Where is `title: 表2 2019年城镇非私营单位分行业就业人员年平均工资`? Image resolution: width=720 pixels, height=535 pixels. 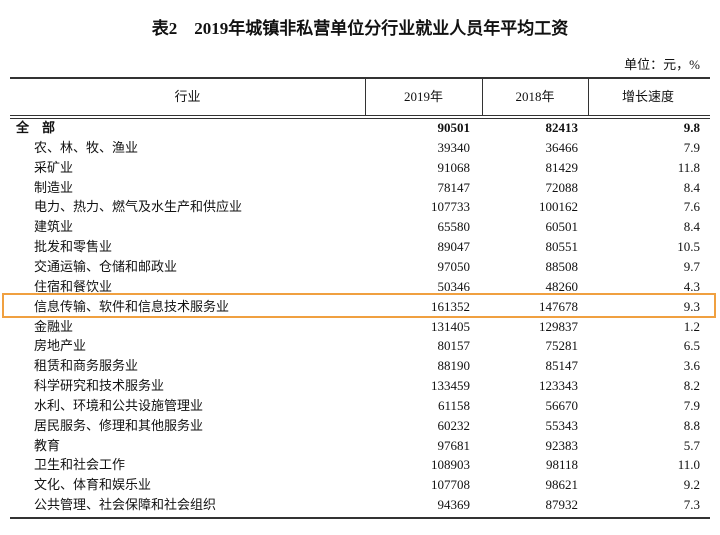 title: 表2 2019年城镇非私营单位分行业就业人员年平均工资 is located at coordinates (360, 28).